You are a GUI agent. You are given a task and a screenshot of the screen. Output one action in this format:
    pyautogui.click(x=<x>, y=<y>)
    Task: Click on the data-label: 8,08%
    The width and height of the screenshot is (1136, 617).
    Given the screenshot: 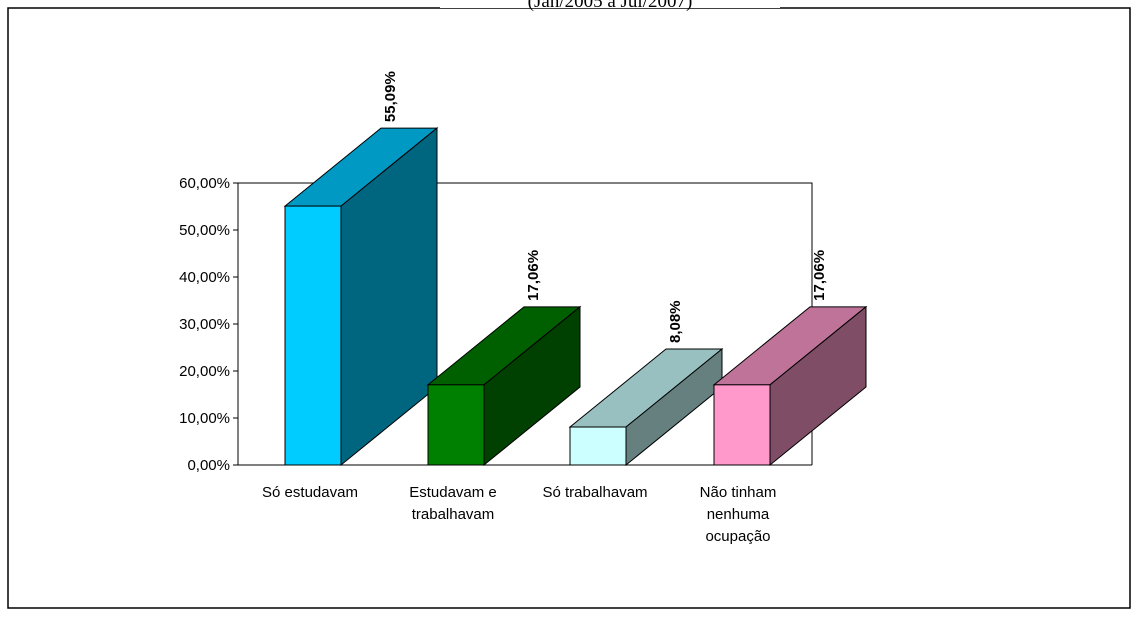 What is the action you would take?
    pyautogui.click(x=675, y=321)
    